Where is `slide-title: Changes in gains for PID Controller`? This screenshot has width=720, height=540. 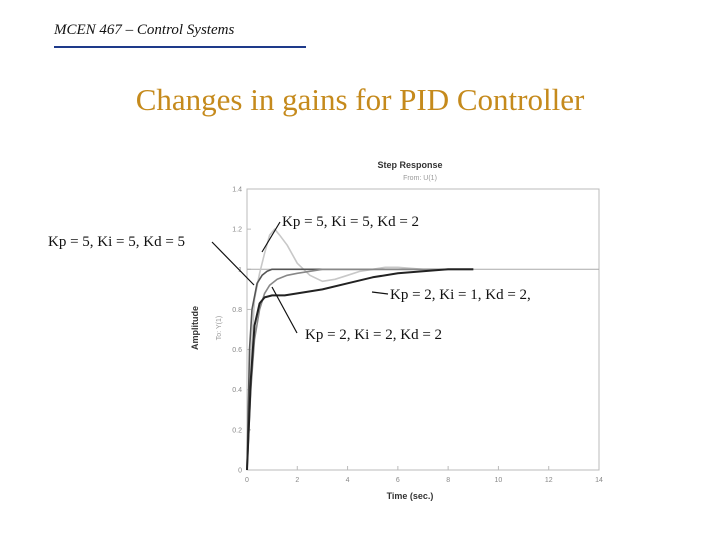
slide-title: Changes in gains for PID Controller is located at coordinates (360, 99).